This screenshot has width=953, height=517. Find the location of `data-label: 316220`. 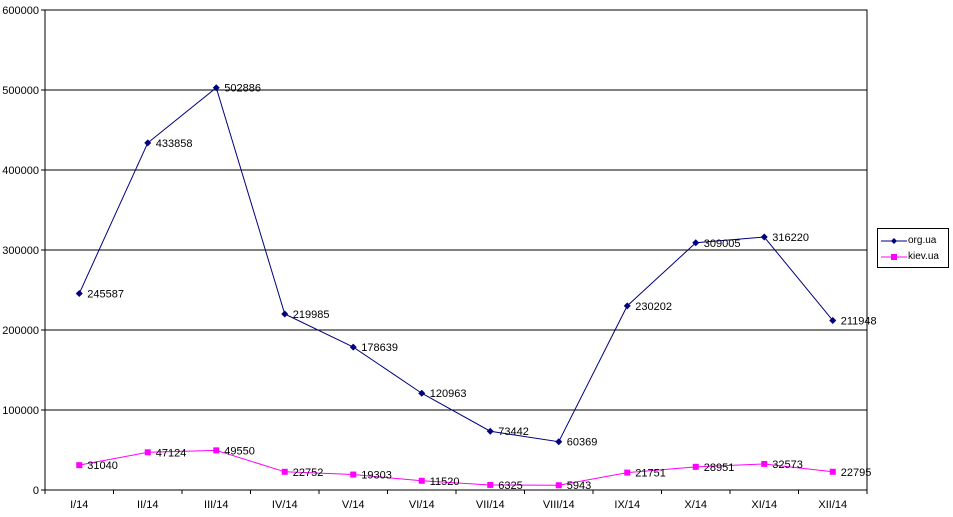

data-label: 316220 is located at coordinates (790, 238).